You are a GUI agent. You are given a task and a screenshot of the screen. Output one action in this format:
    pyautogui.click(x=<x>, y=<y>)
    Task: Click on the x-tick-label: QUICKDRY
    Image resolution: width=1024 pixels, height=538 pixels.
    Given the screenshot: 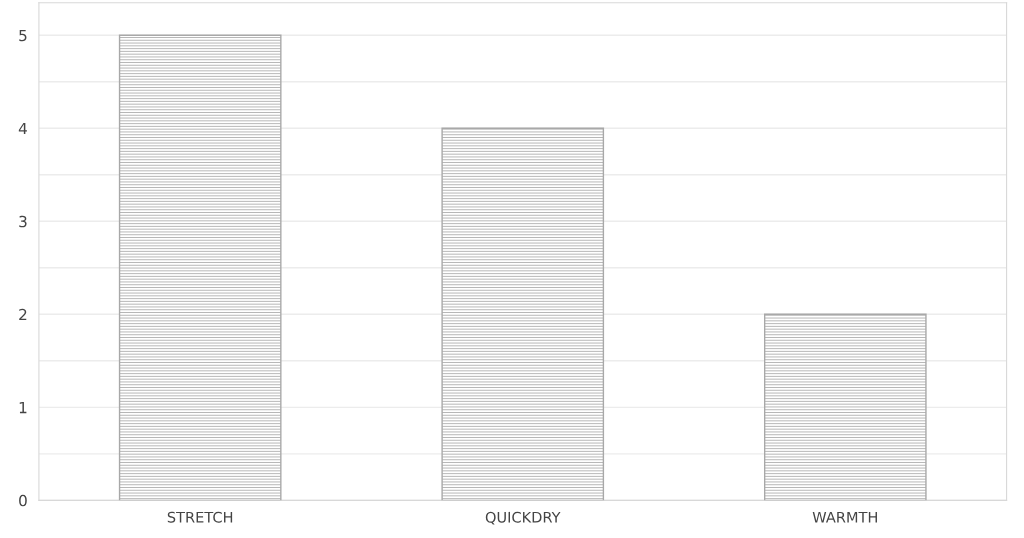 What is the action you would take?
    pyautogui.click(x=523, y=518)
    